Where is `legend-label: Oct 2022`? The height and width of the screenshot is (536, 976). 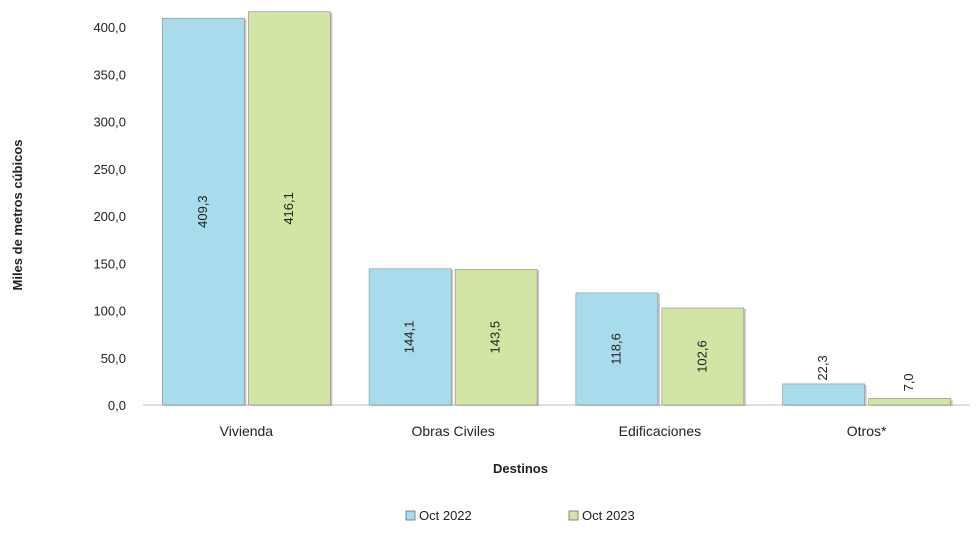 legend-label: Oct 2022 is located at coordinates (445, 515).